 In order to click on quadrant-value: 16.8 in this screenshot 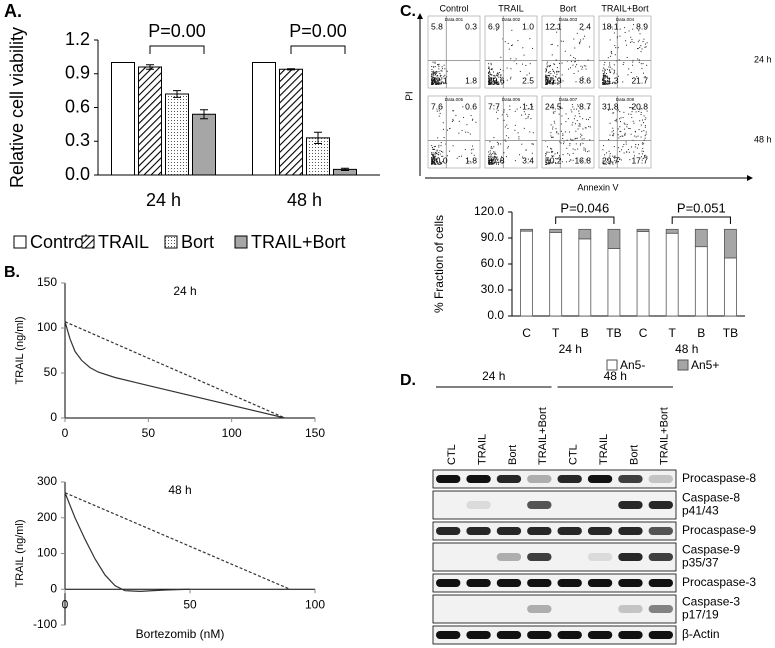, I will do `click(582, 160)`.